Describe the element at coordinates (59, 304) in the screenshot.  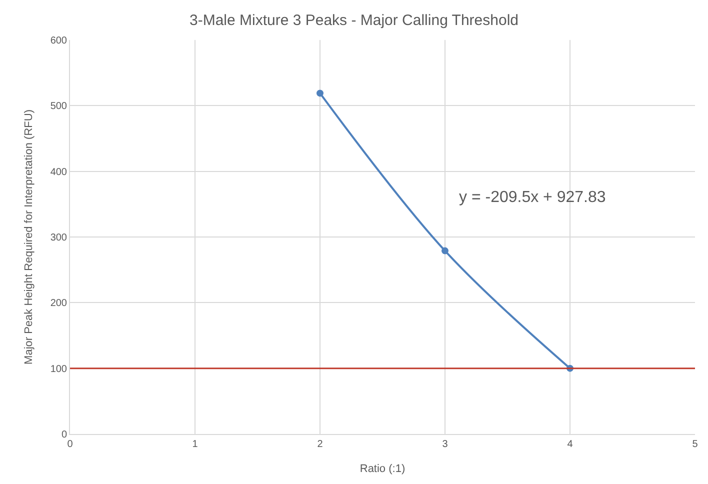
I see `y-tick-label: 200` at that location.